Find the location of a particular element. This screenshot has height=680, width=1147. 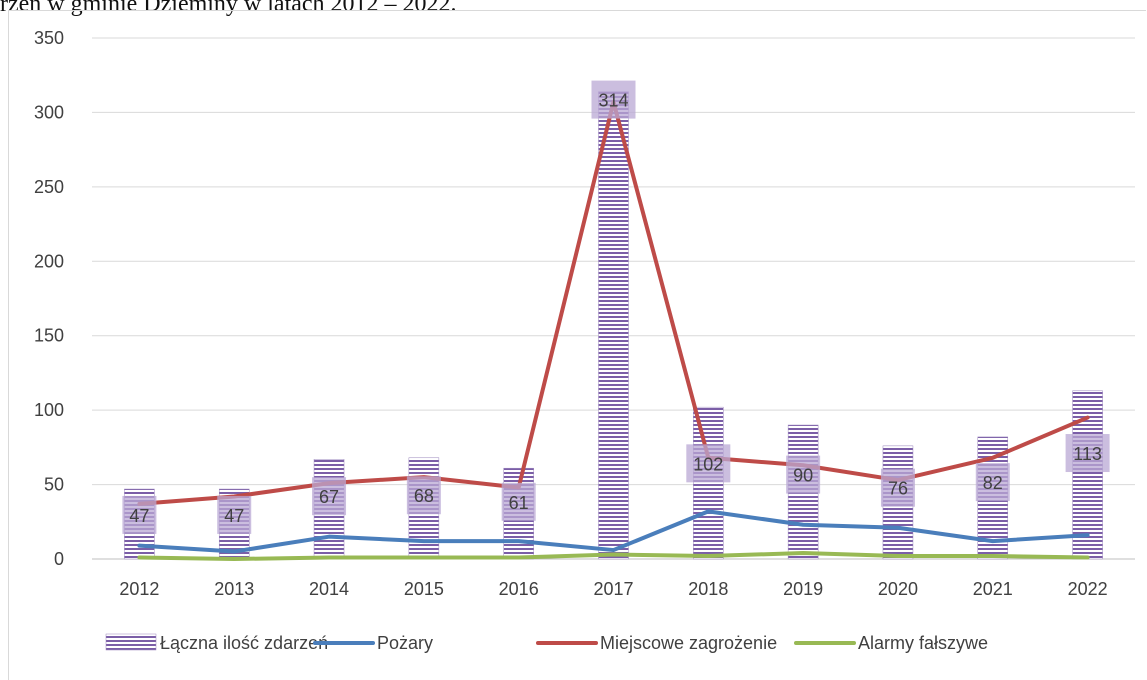

data-label: 314 is located at coordinates (613, 101).